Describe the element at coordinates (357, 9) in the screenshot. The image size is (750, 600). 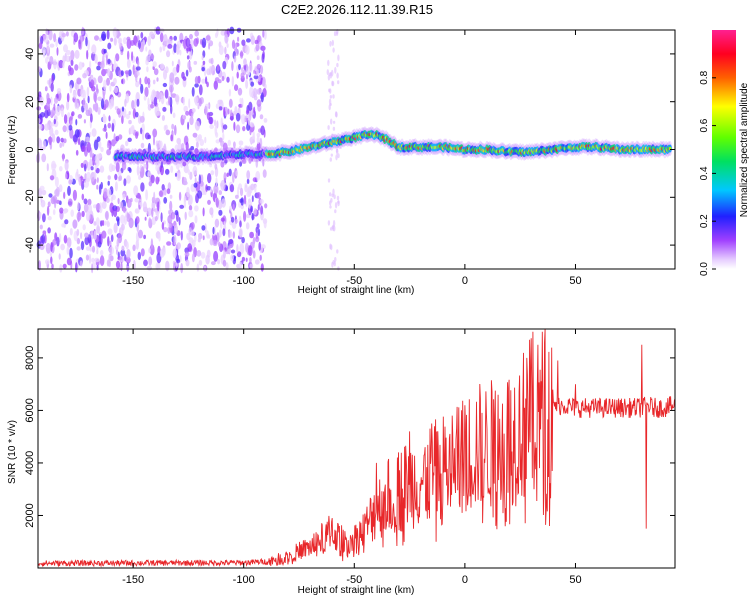
I see `chart-title: C2E2.2026.112.11.39.R15` at that location.